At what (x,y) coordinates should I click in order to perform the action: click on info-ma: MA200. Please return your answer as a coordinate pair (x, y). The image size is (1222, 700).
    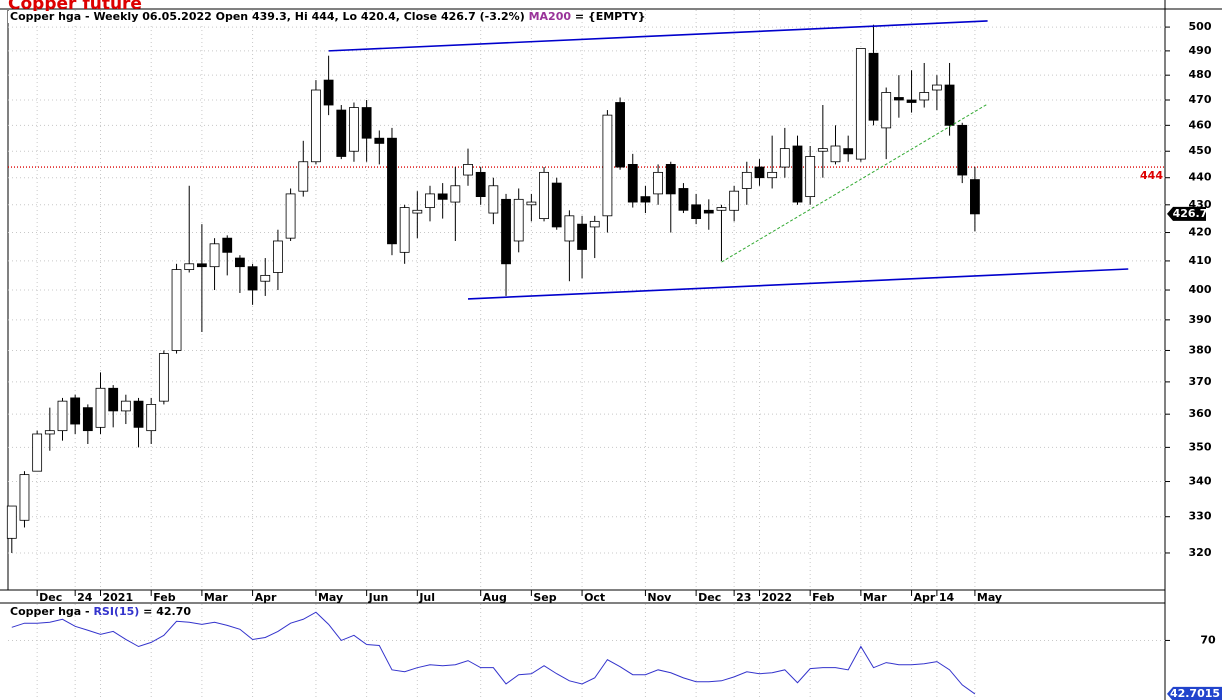
    Looking at the image, I should click on (550, 16).